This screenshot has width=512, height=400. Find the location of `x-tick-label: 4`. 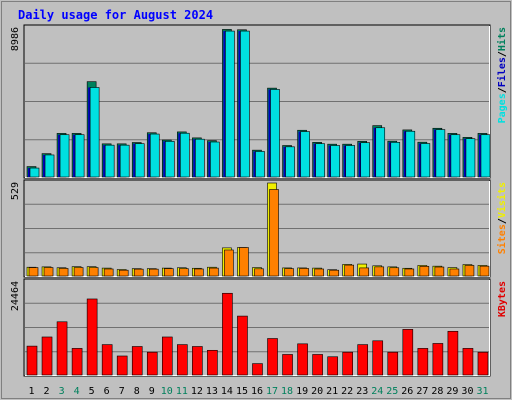

x-tick-label: 4 is located at coordinates (77, 391).